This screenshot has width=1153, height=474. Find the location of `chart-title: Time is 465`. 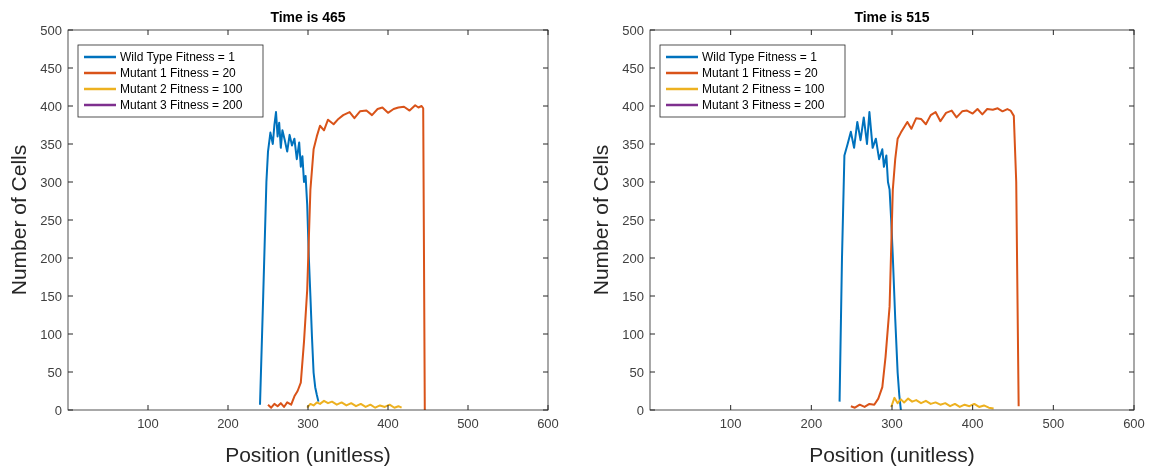

chart-title: Time is 465 is located at coordinates (308, 17).